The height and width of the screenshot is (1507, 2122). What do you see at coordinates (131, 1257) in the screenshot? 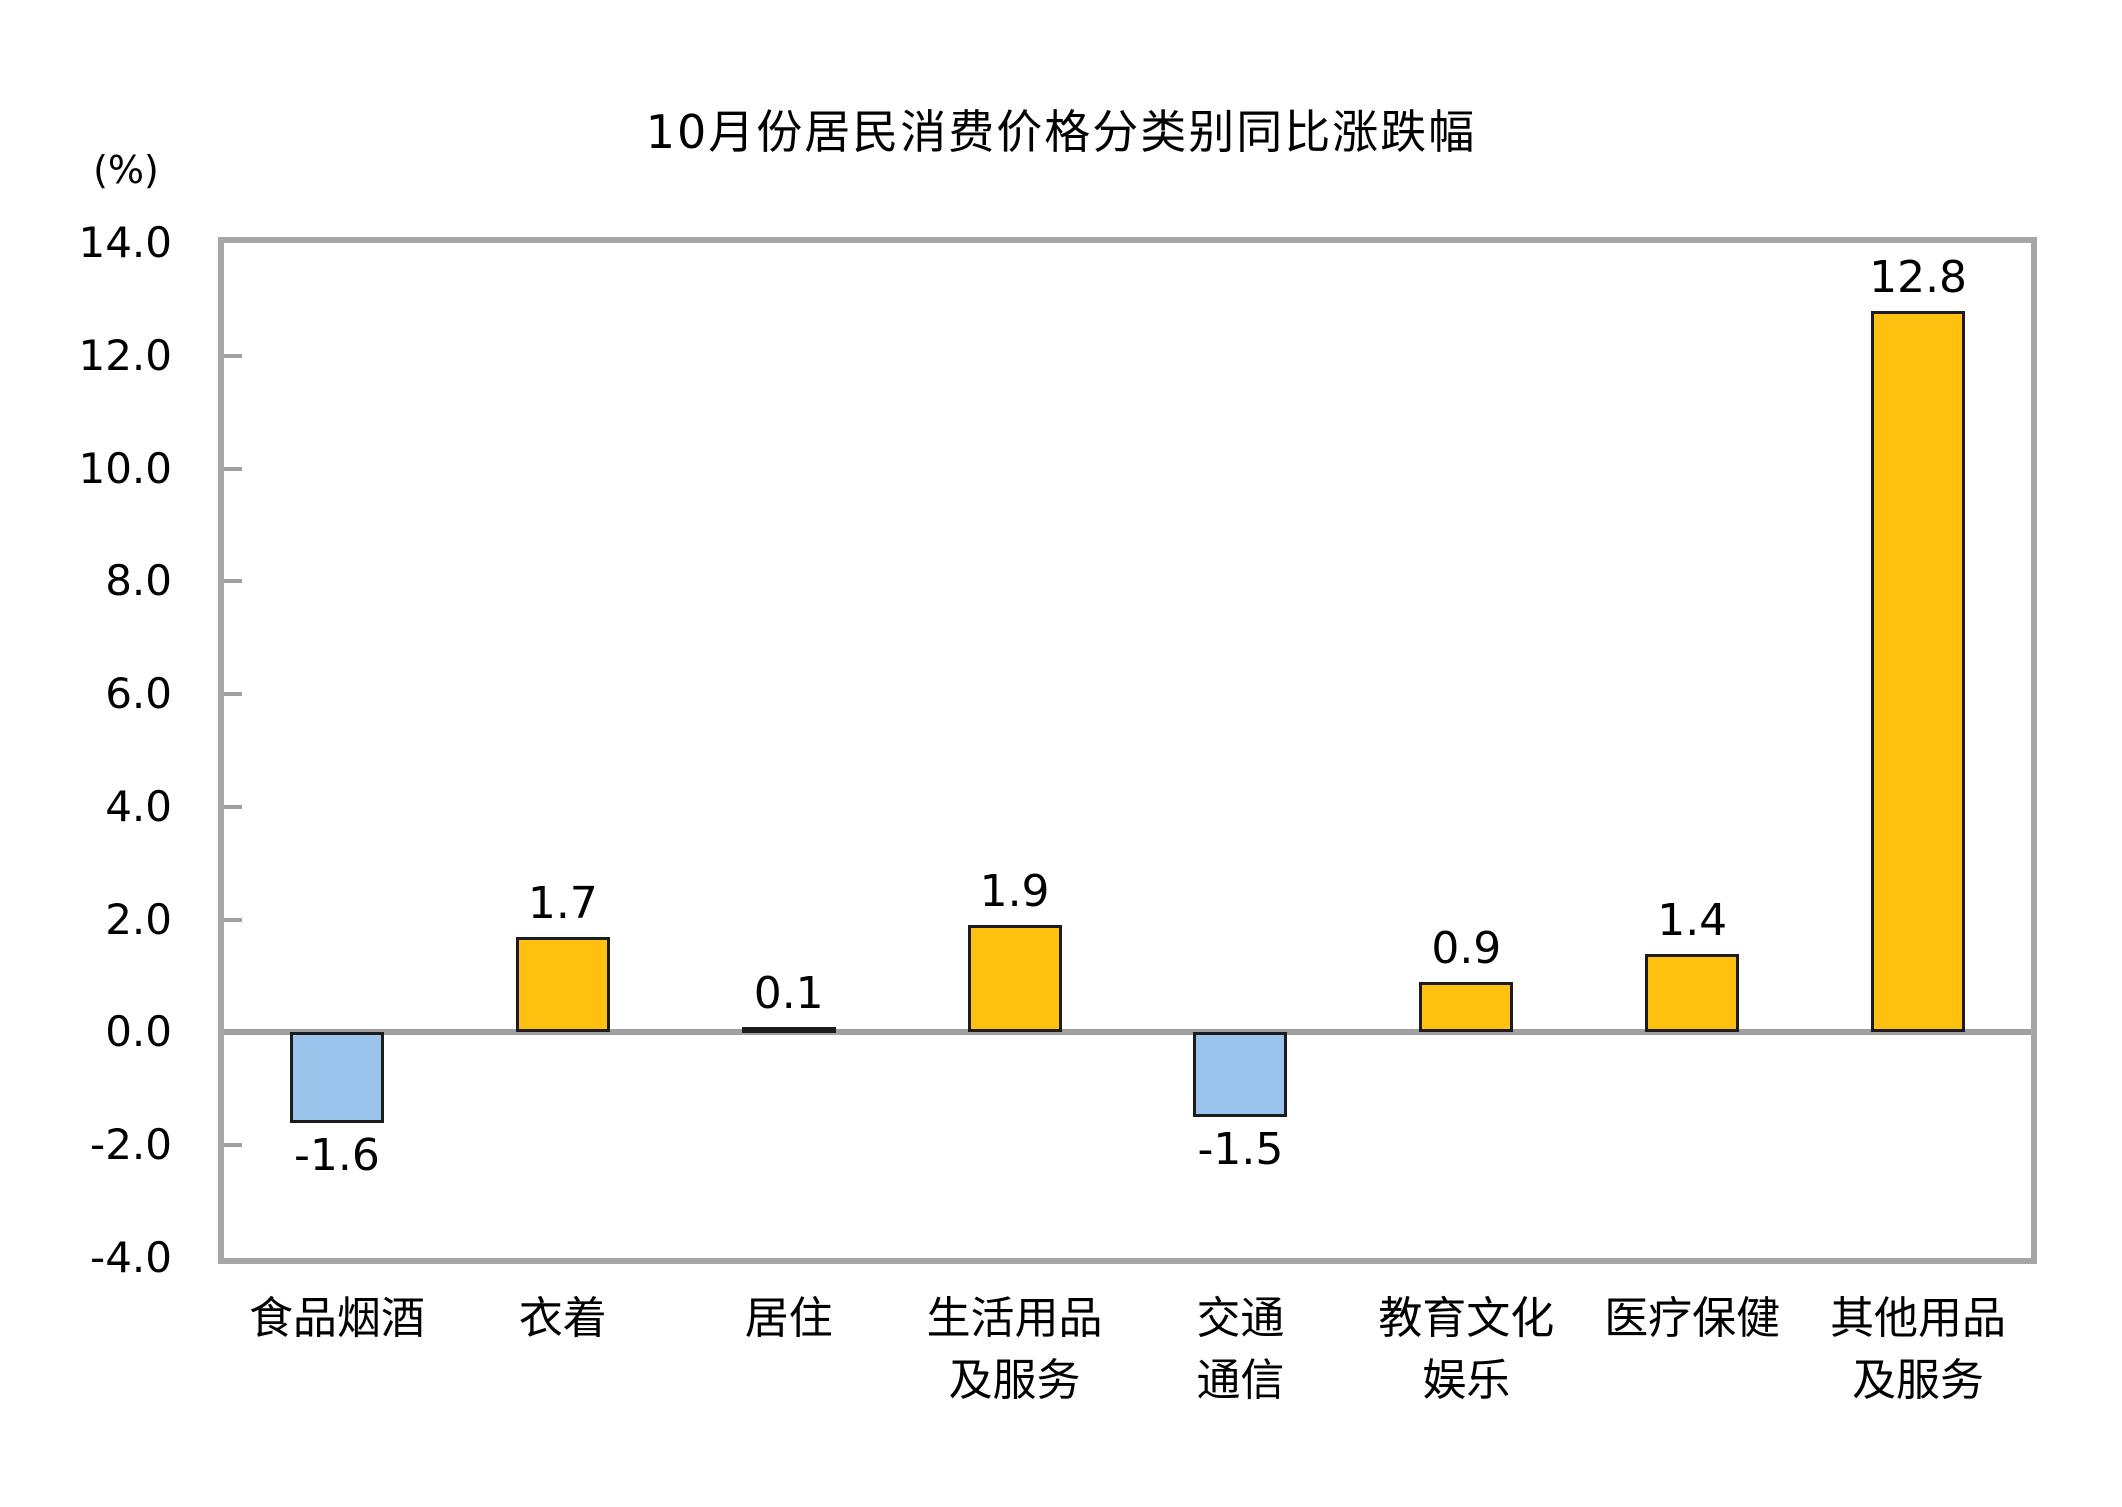
I see `y-tick-label: -4.0` at bounding box center [131, 1257].